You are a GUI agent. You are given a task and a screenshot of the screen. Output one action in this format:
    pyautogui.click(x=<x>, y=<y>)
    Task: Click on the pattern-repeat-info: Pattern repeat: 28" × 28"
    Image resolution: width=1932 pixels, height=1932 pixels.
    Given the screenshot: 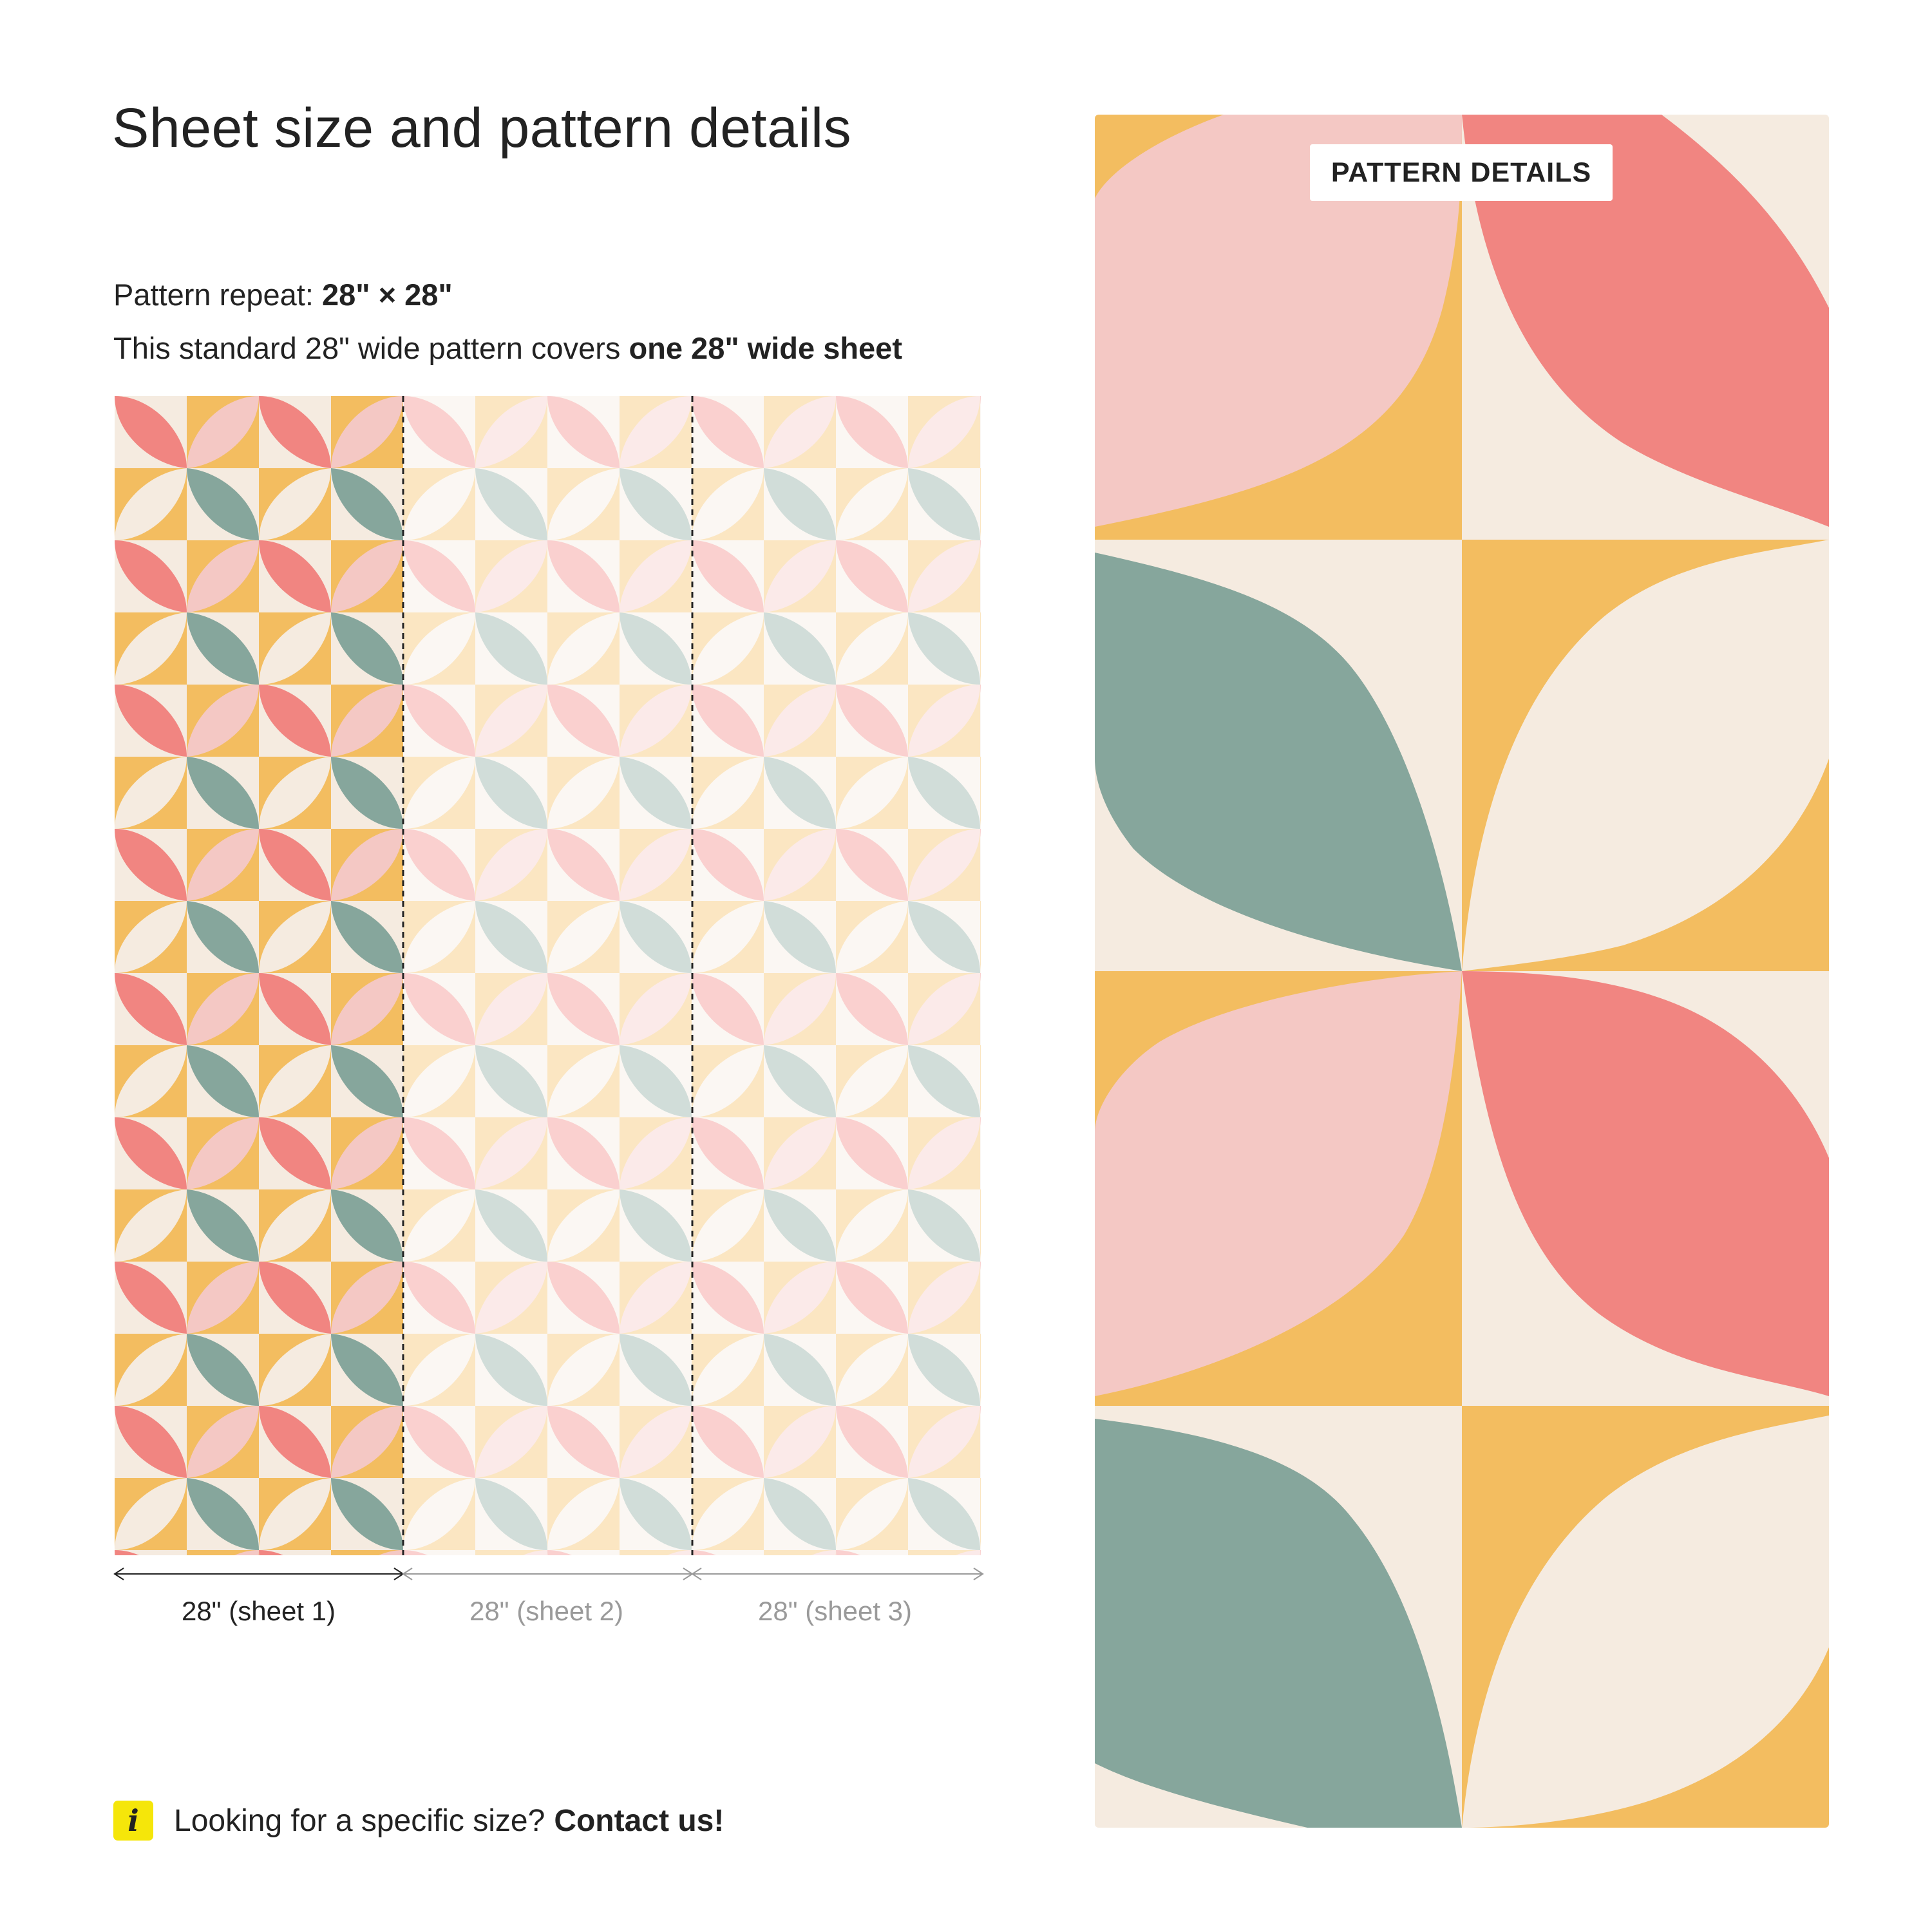 What is the action you would take?
    pyautogui.click(x=283, y=294)
    